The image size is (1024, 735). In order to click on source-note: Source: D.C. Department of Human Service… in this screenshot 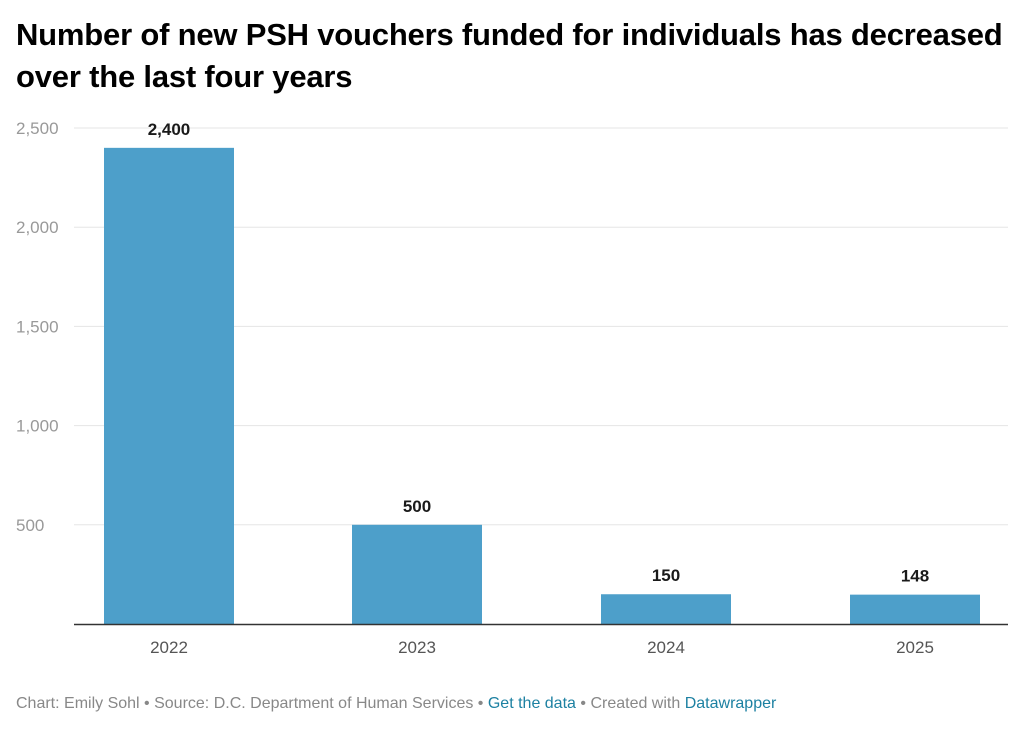, I will do `click(314, 703)`.